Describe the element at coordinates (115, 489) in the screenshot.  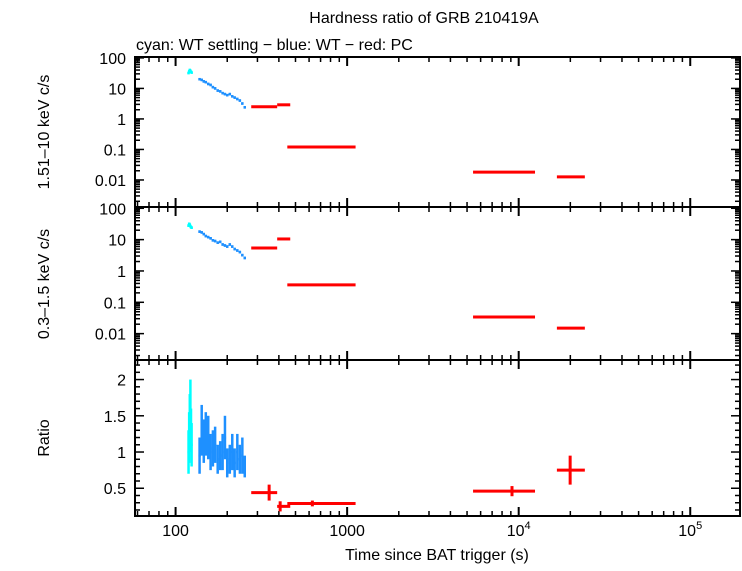
I see `y-tick-label: 0.5` at that location.